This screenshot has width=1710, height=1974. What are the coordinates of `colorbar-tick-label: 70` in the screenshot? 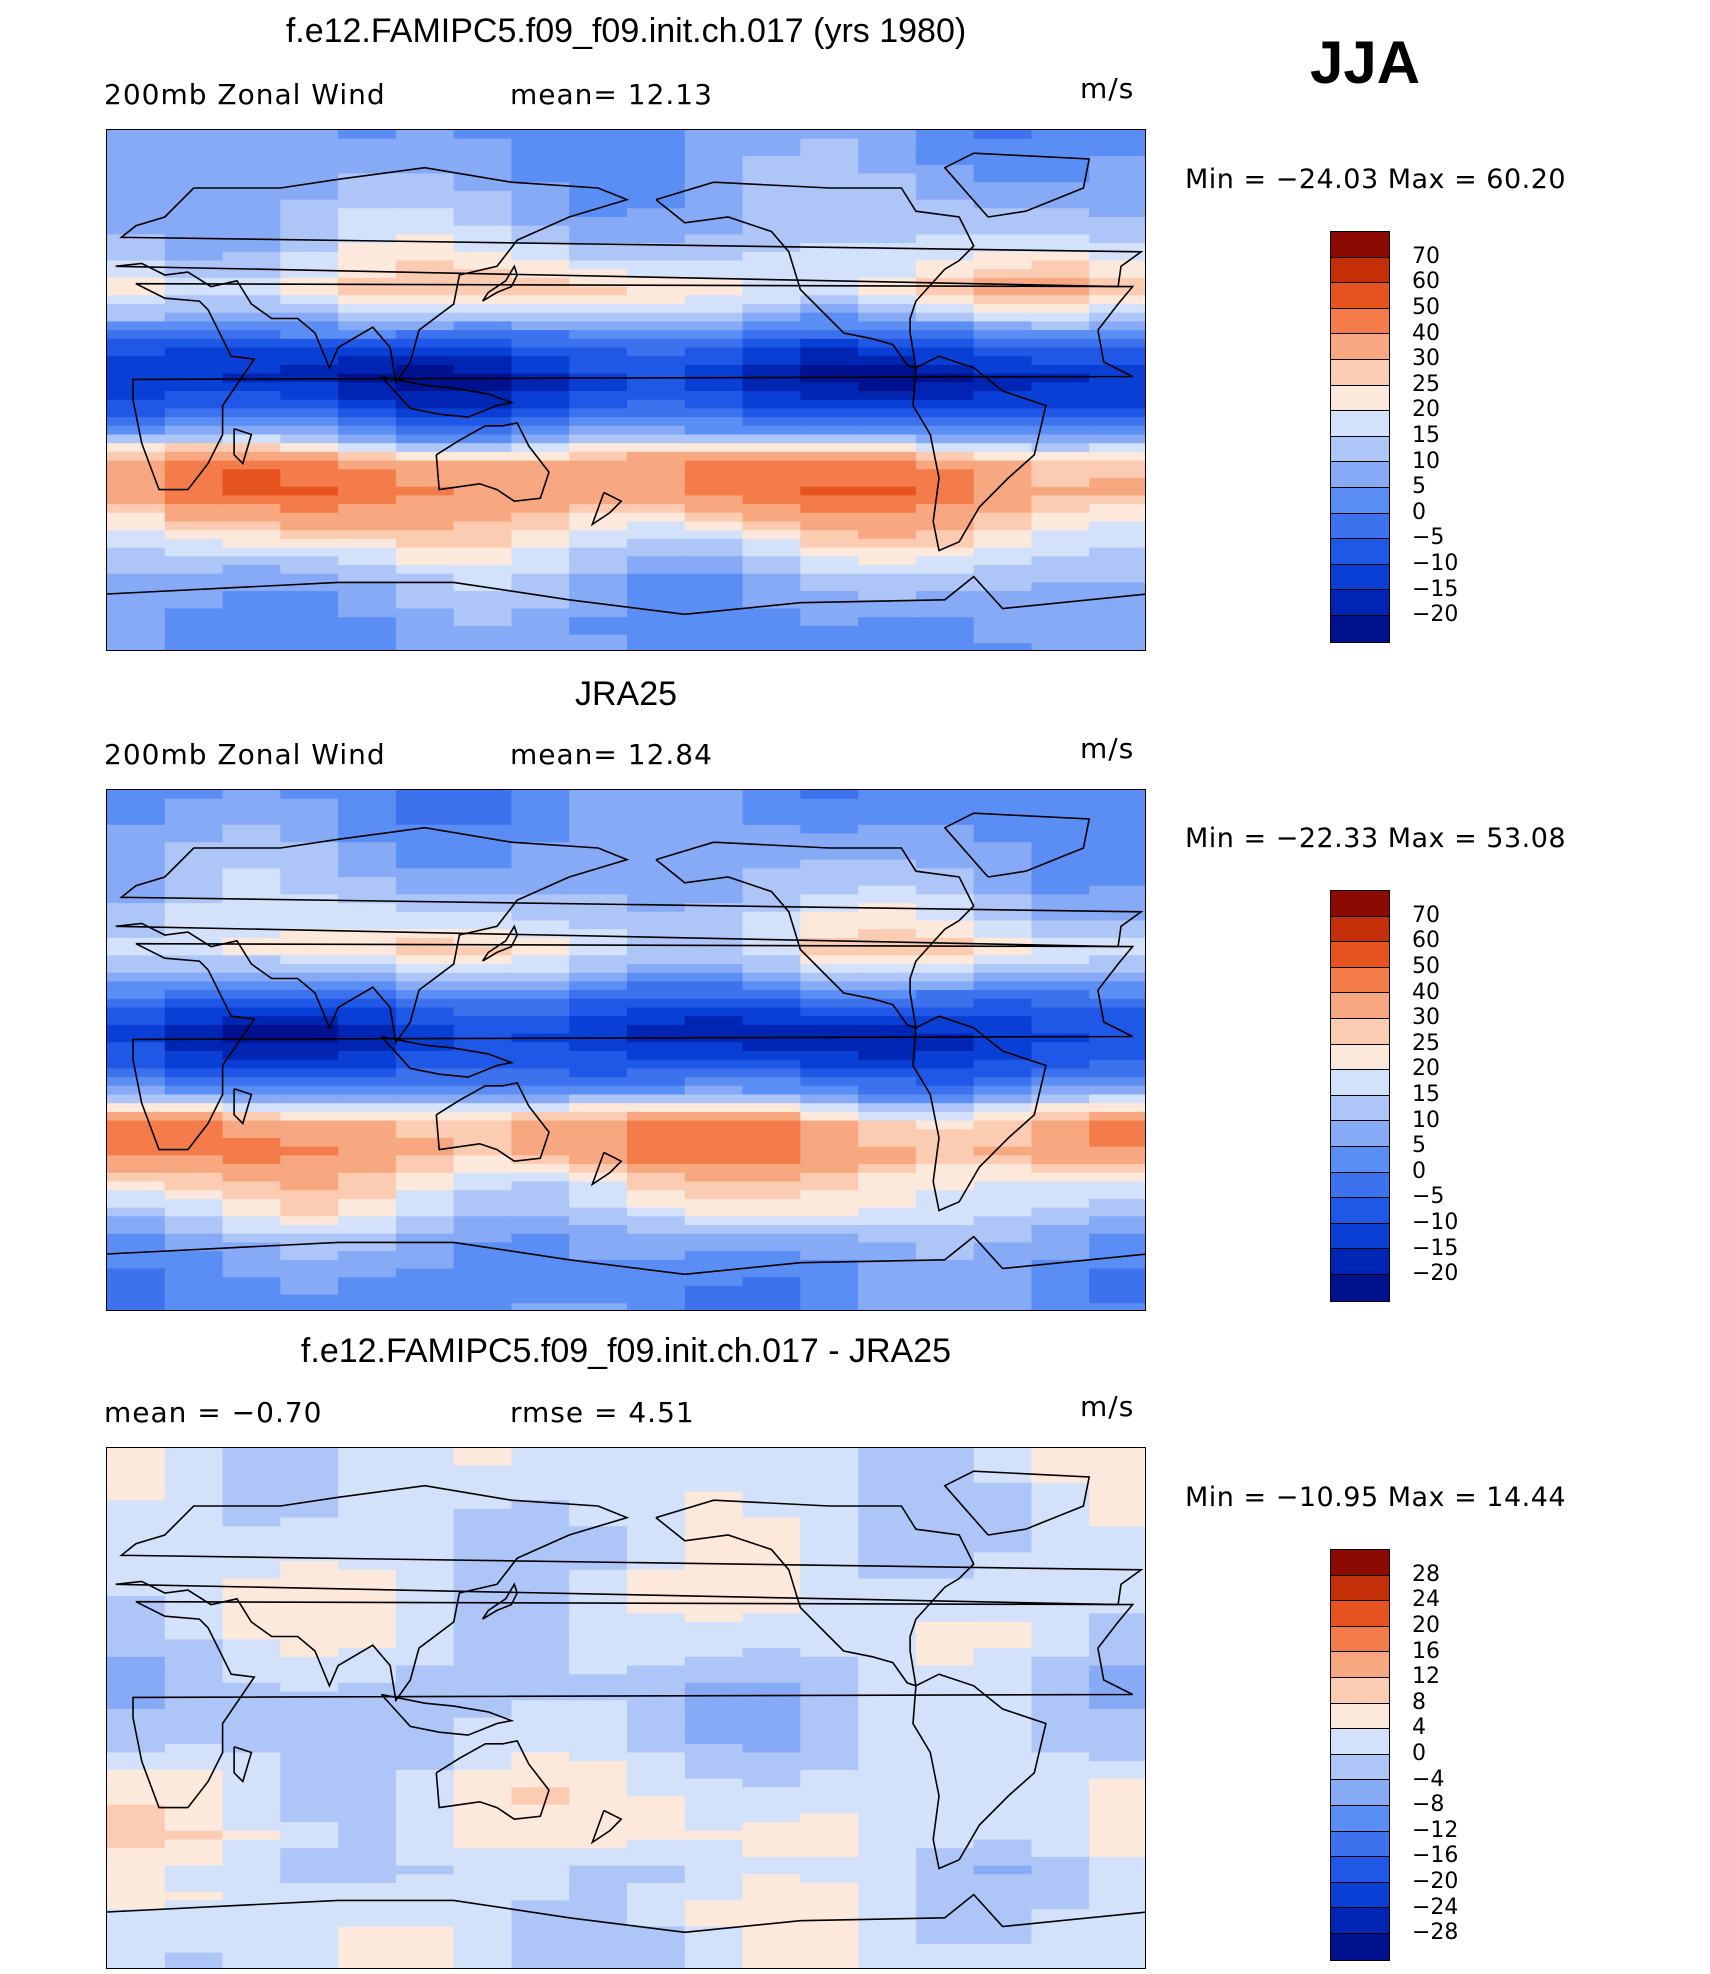 It's located at (1426, 256).